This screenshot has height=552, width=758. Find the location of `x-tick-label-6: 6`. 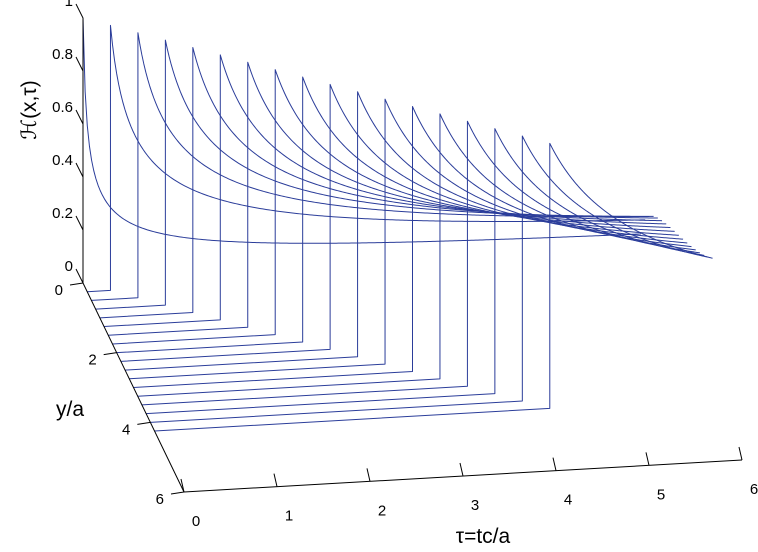

x-tick-label-6: 6 is located at coordinates (754, 489).